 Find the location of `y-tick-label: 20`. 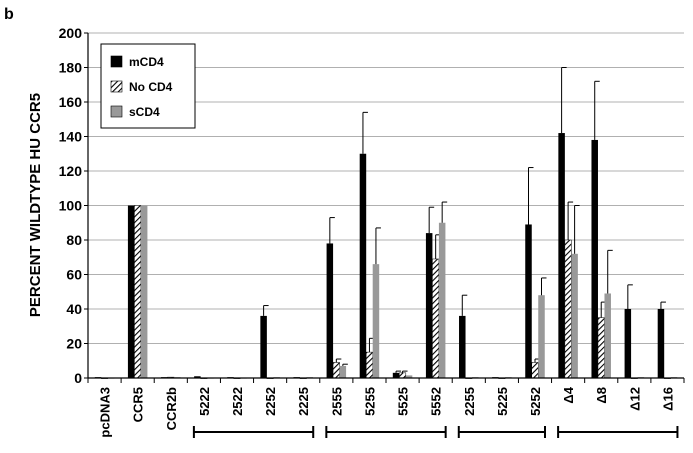

y-tick-label: 20 is located at coordinates (74, 344).